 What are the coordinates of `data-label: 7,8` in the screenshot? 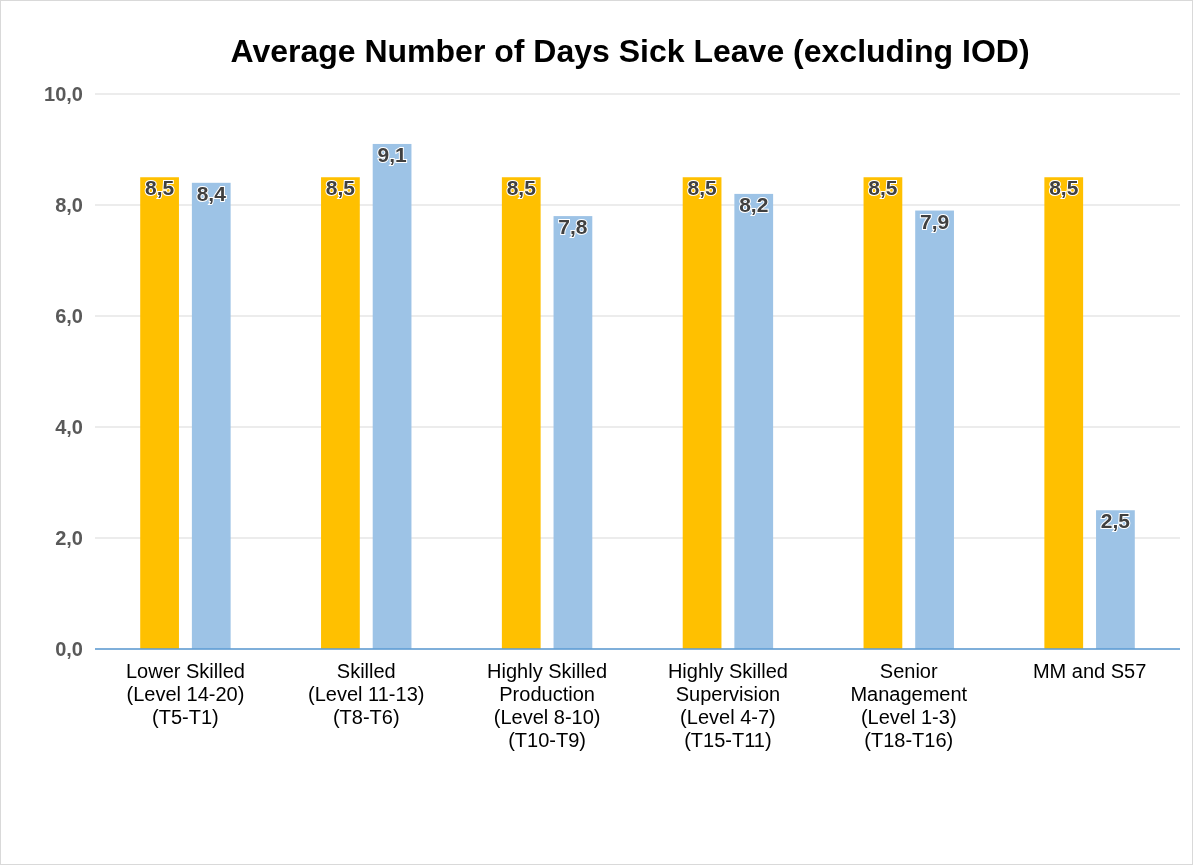 It's located at (573, 227).